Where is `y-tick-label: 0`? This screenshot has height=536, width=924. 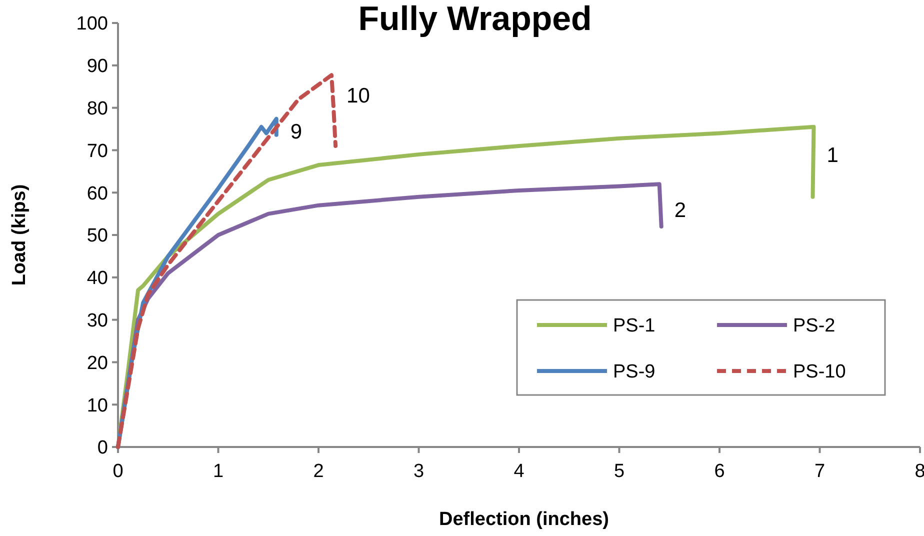 y-tick-label: 0 is located at coordinates (102, 448).